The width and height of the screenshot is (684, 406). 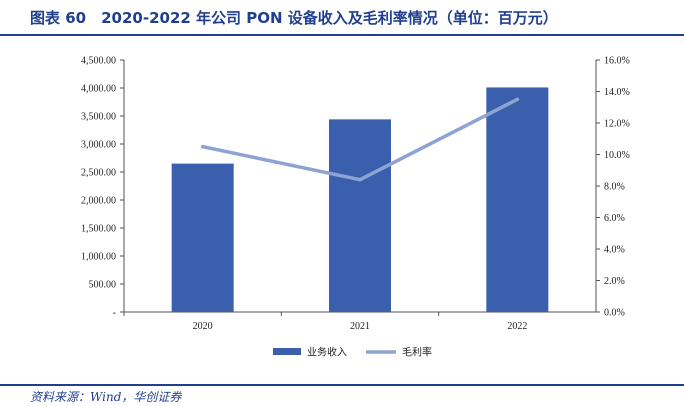 I want to click on x-axis-tick-label: 2020, so click(x=203, y=326).